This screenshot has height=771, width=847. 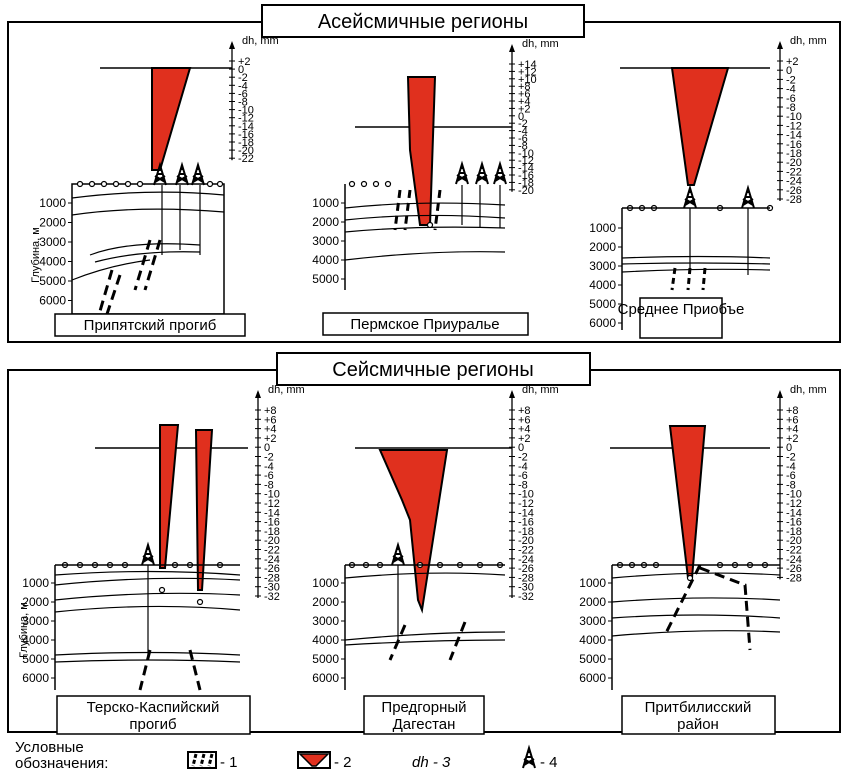 I want to click on wedge-symbol-icon, so click(x=314, y=760).